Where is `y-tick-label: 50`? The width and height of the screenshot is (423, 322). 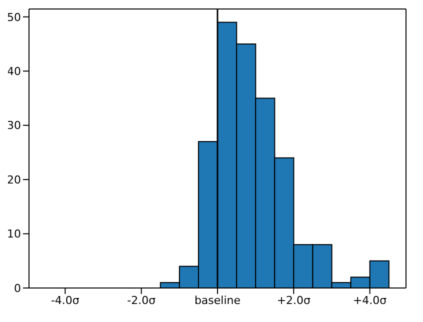 y-tick-label: 50 is located at coordinates (14, 17).